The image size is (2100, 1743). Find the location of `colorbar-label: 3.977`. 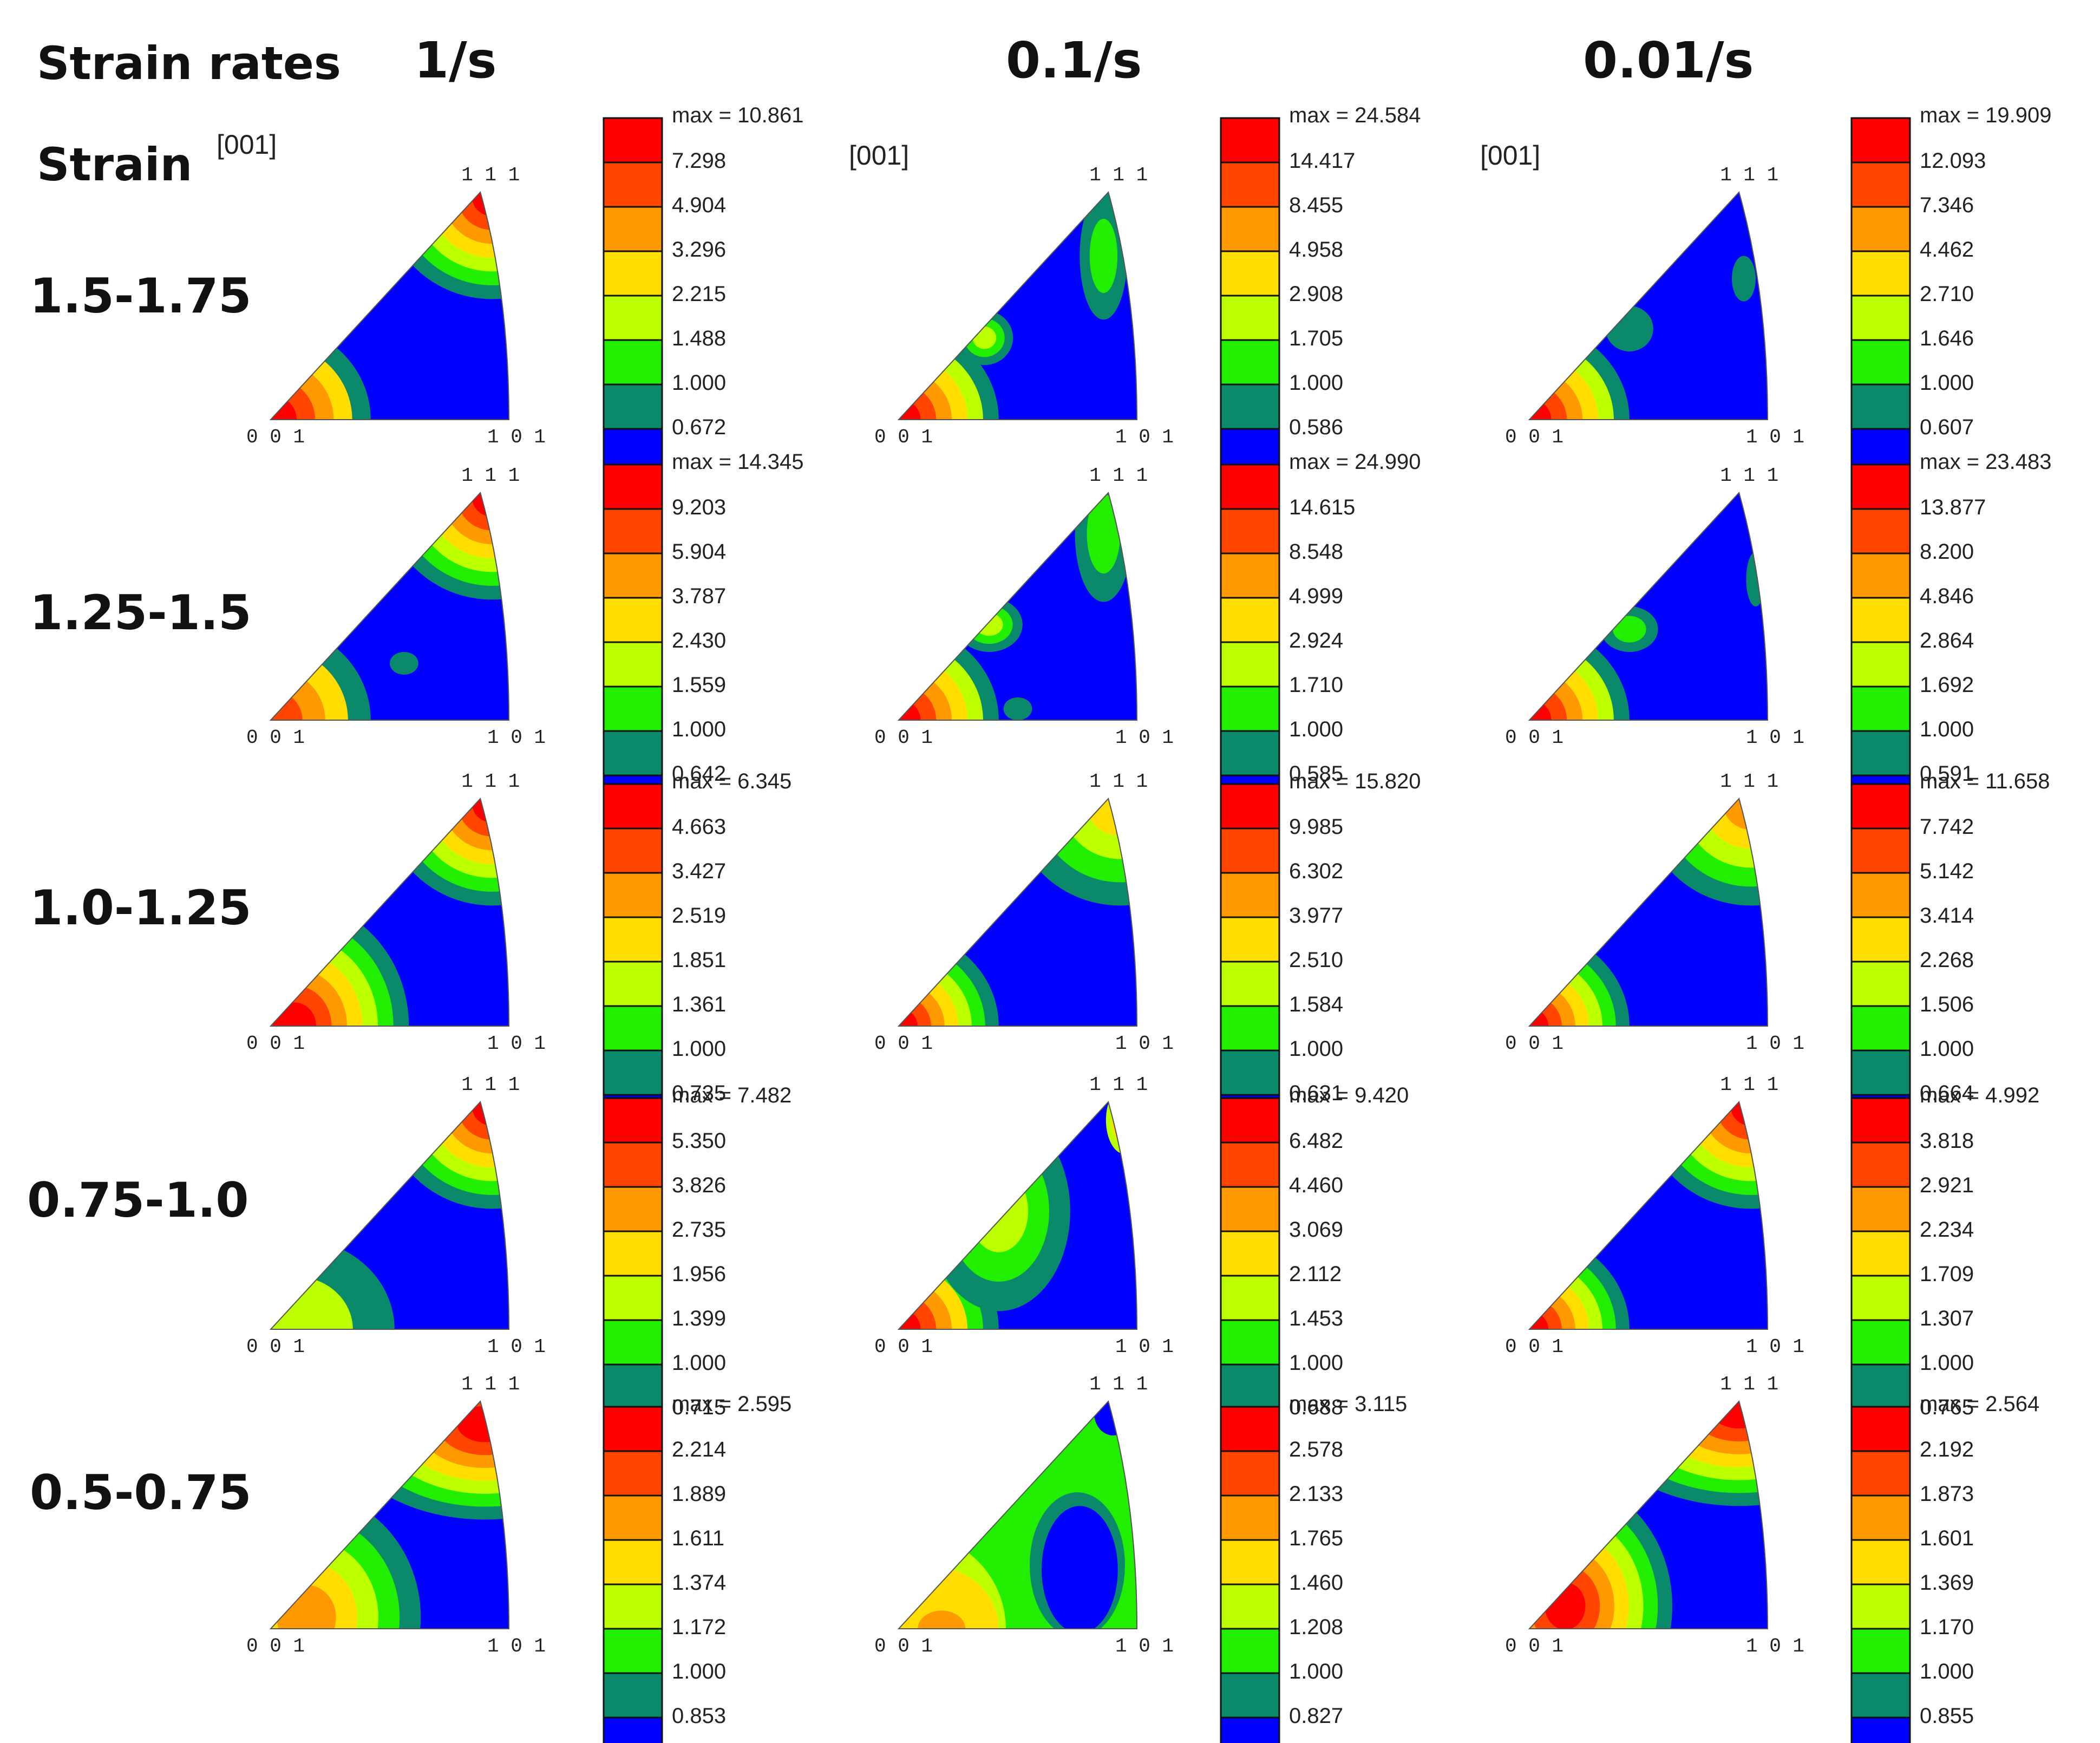

colorbar-label: 3.977 is located at coordinates (1316, 916).